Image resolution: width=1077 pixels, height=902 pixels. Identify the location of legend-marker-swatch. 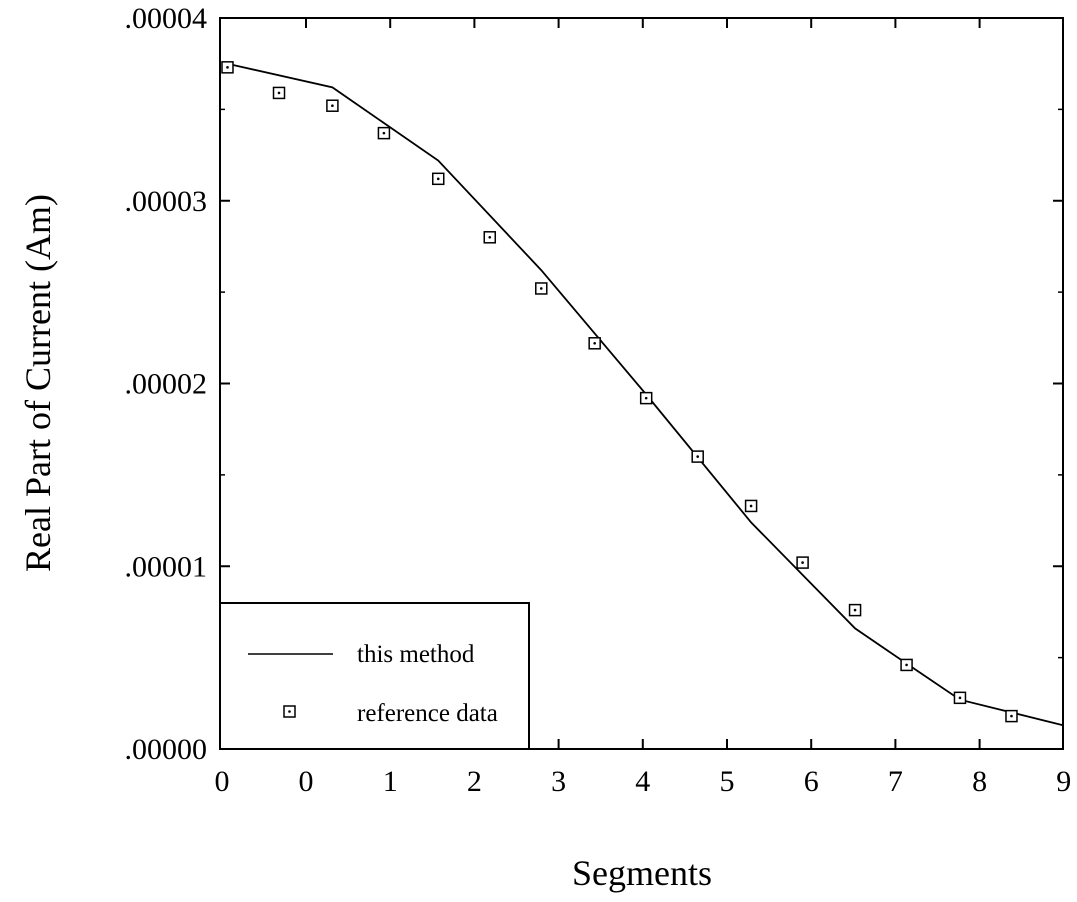
(289, 711).